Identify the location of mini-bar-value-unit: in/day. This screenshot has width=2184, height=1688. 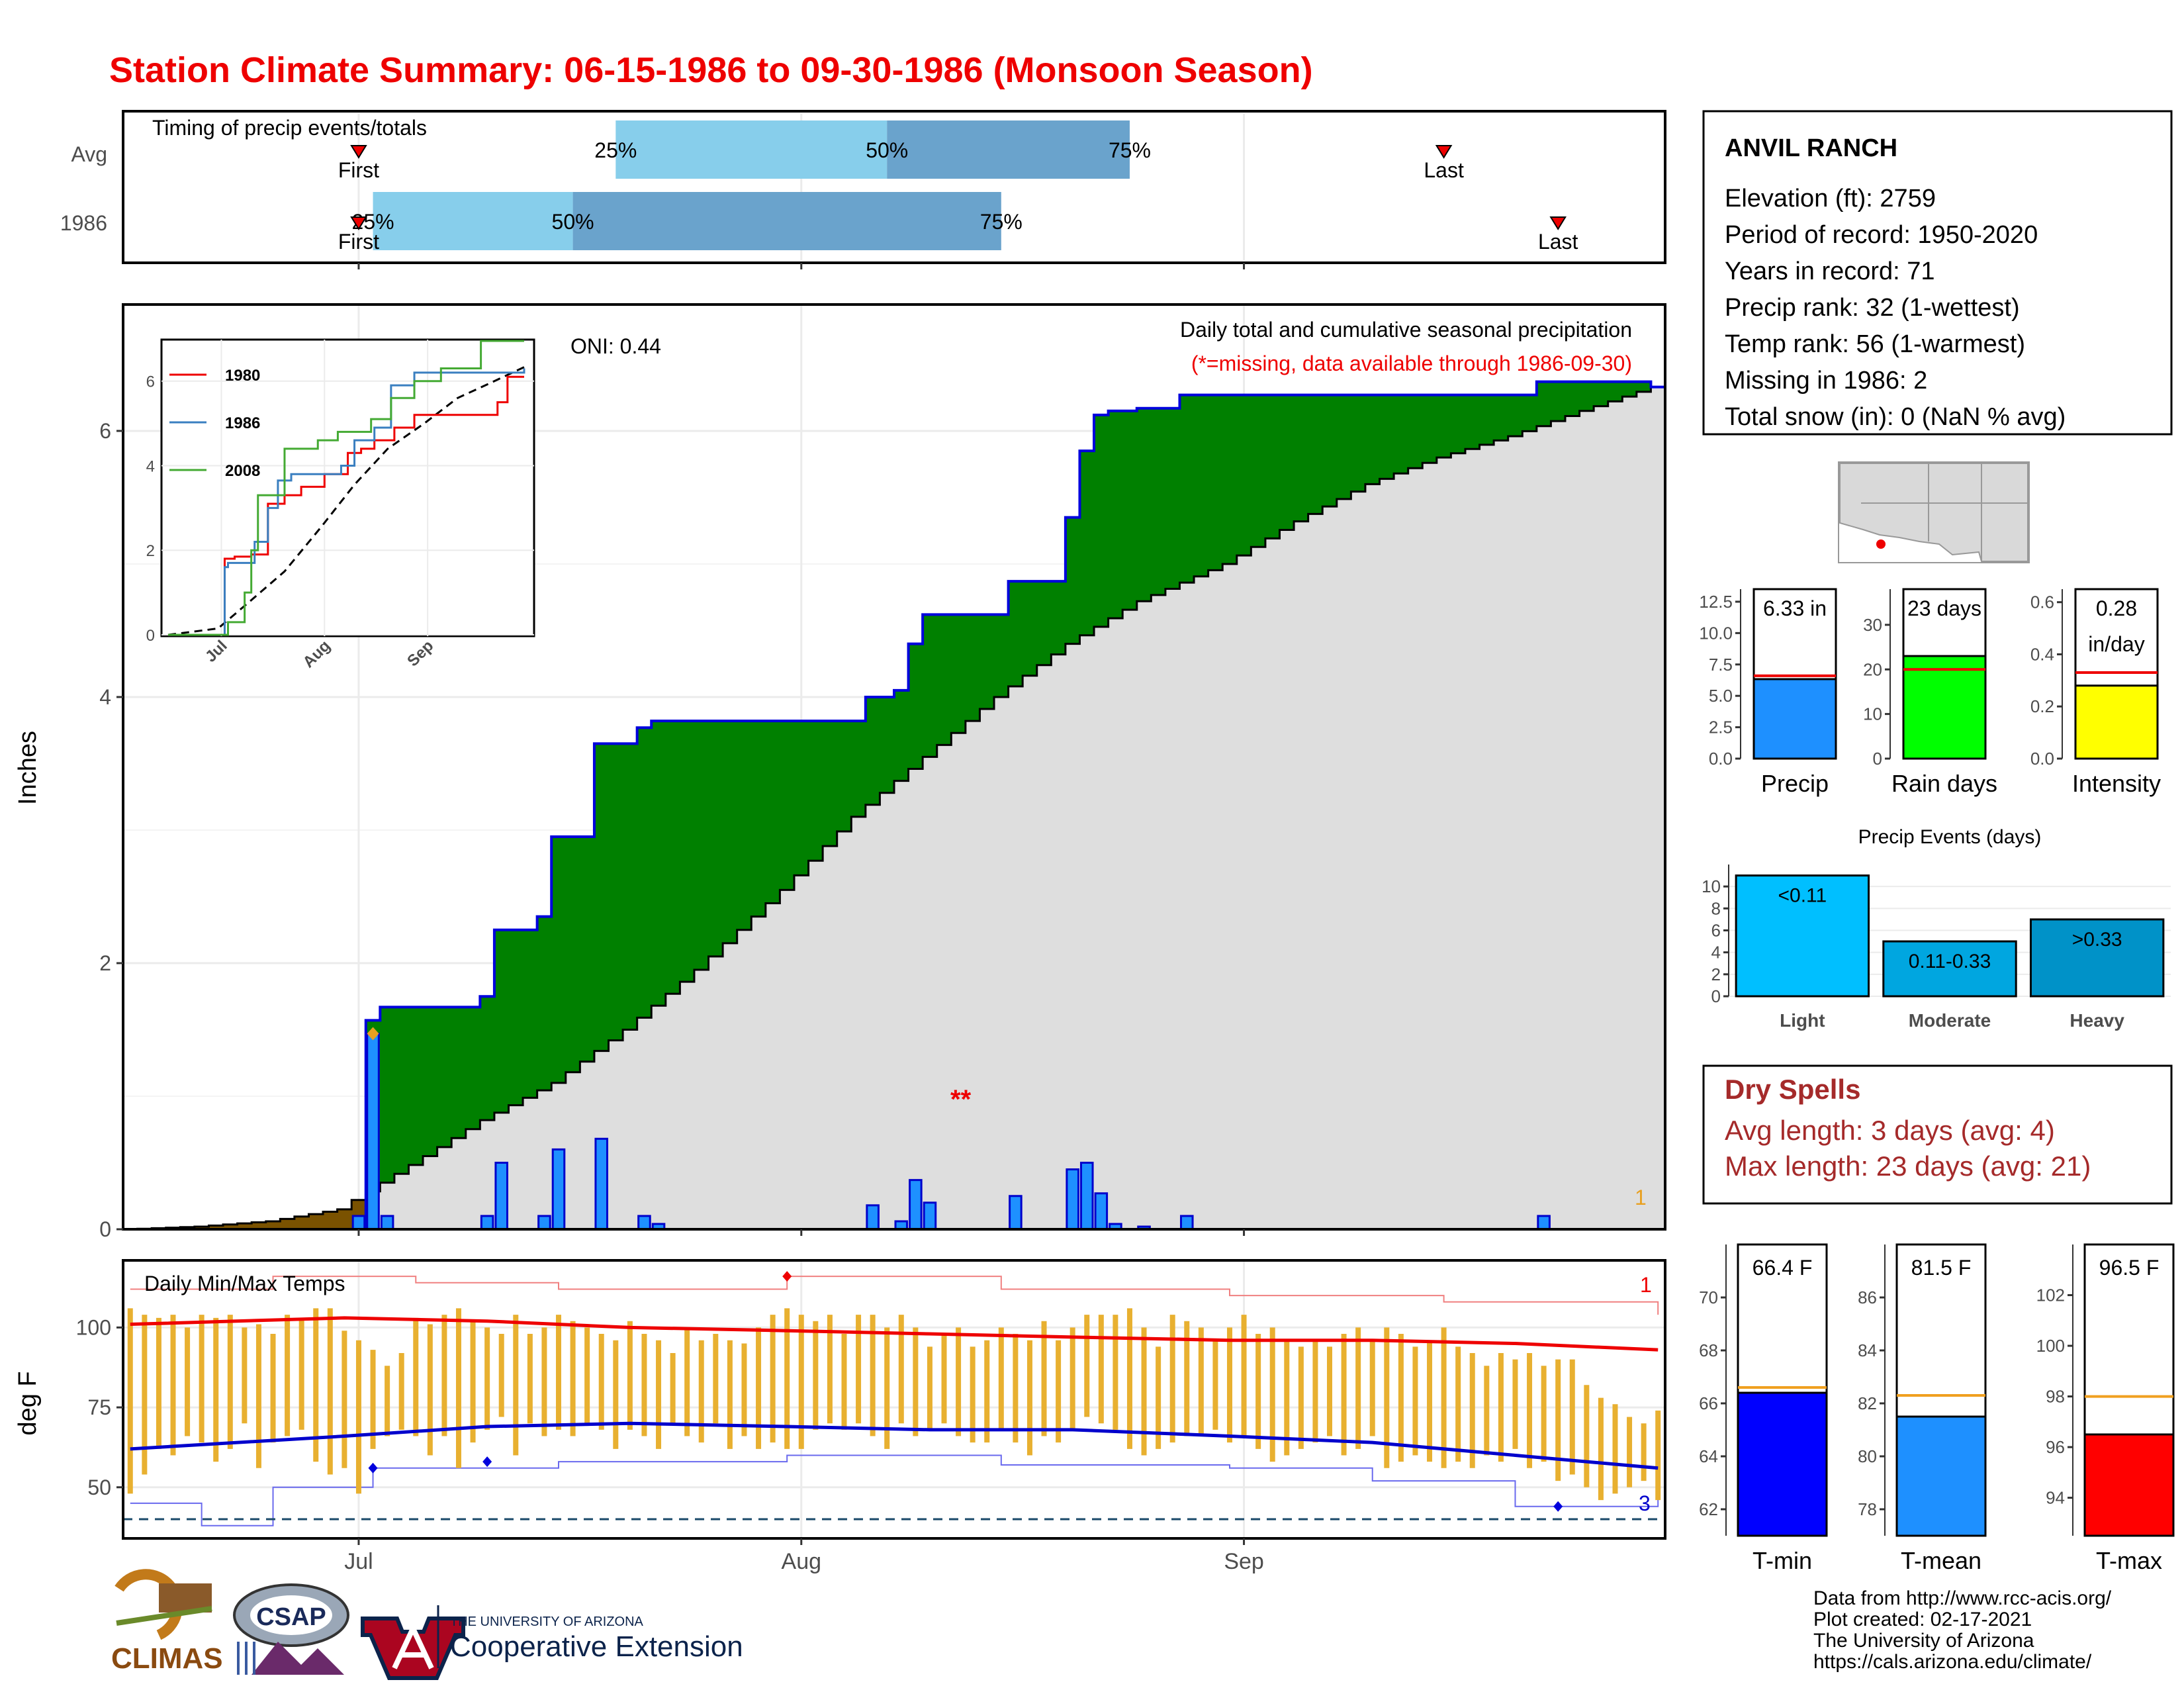
(2116, 644).